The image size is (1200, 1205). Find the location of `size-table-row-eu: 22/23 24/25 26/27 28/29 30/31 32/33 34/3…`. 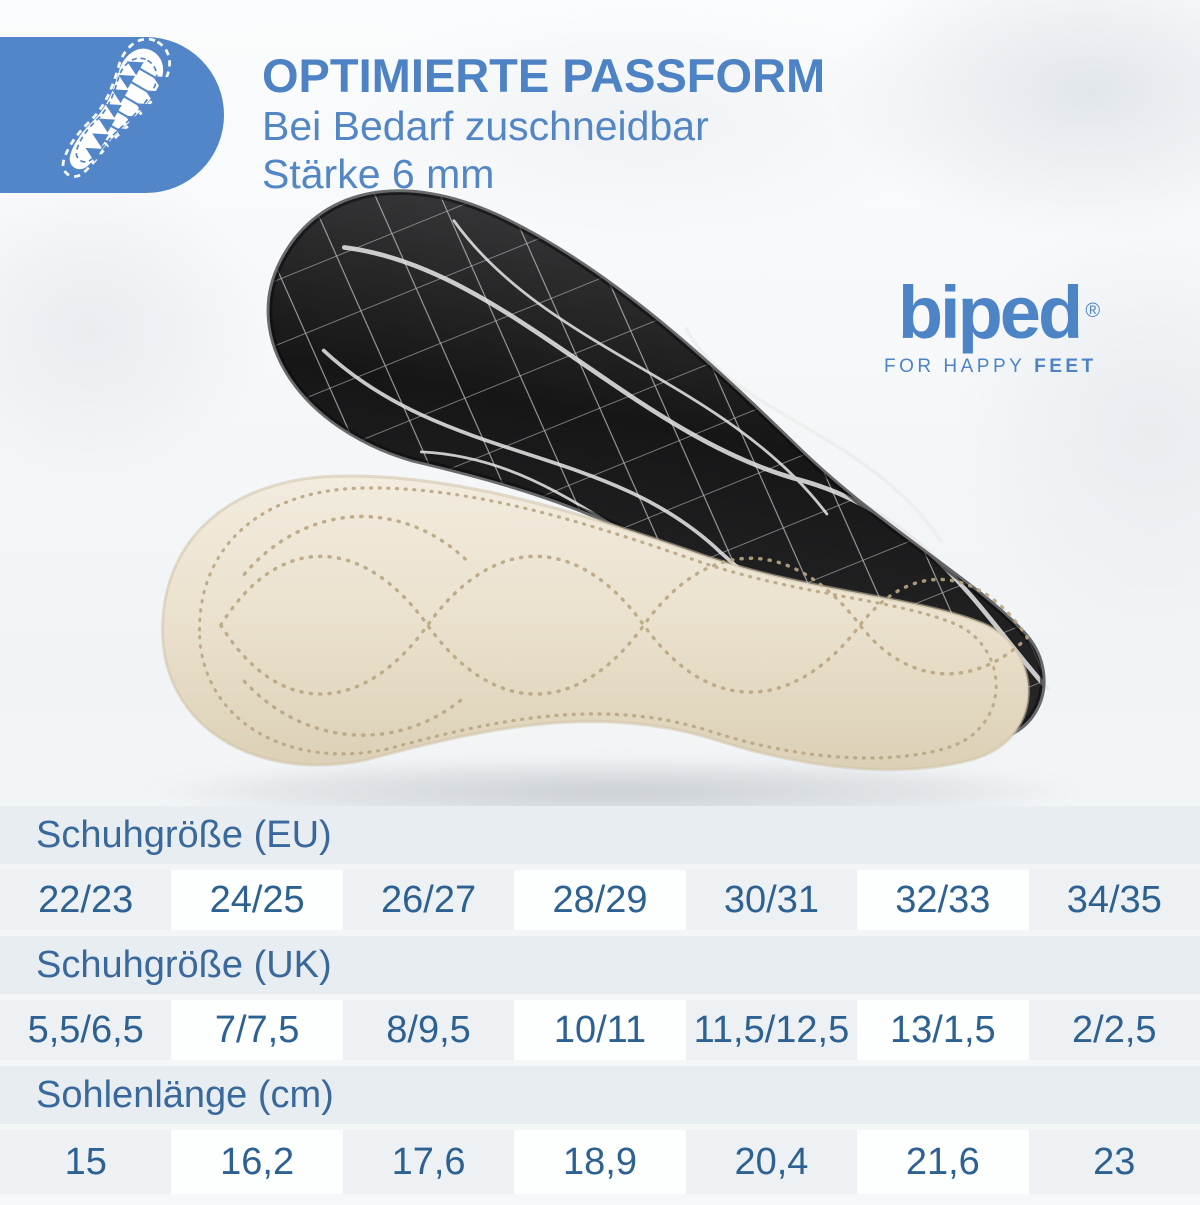

size-table-row-eu: 22/23 24/25 26/27 28/29 30/31 32/33 34/3… is located at coordinates (600, 900).